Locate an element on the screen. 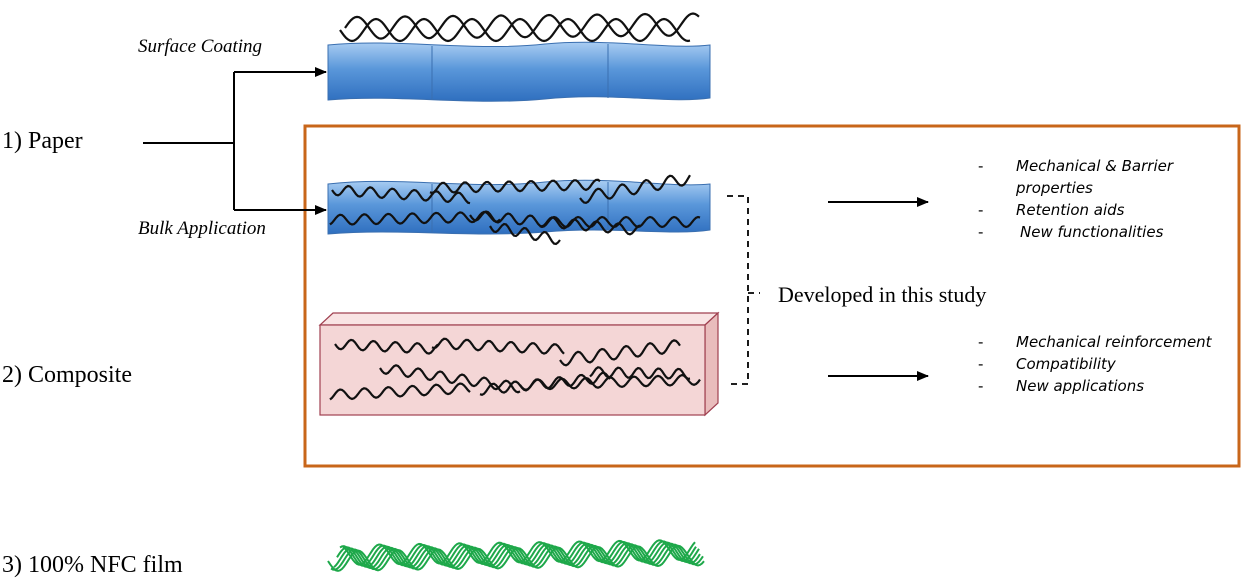  paper-branch-arrows is located at coordinates (235, 141).